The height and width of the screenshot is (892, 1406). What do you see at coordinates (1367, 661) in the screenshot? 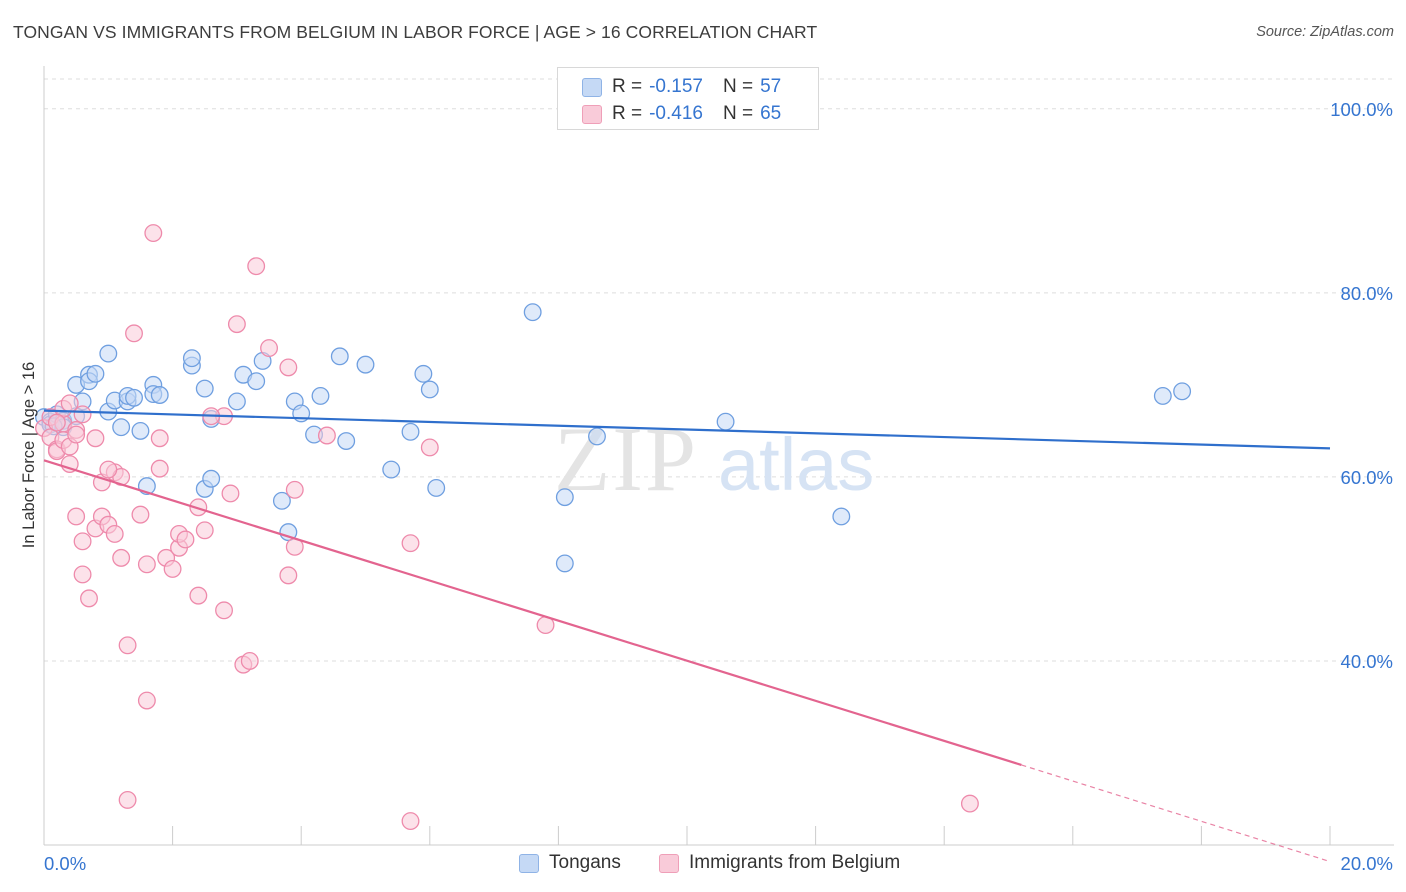
I see `y-tick-label: 40.0%` at bounding box center [1367, 661].